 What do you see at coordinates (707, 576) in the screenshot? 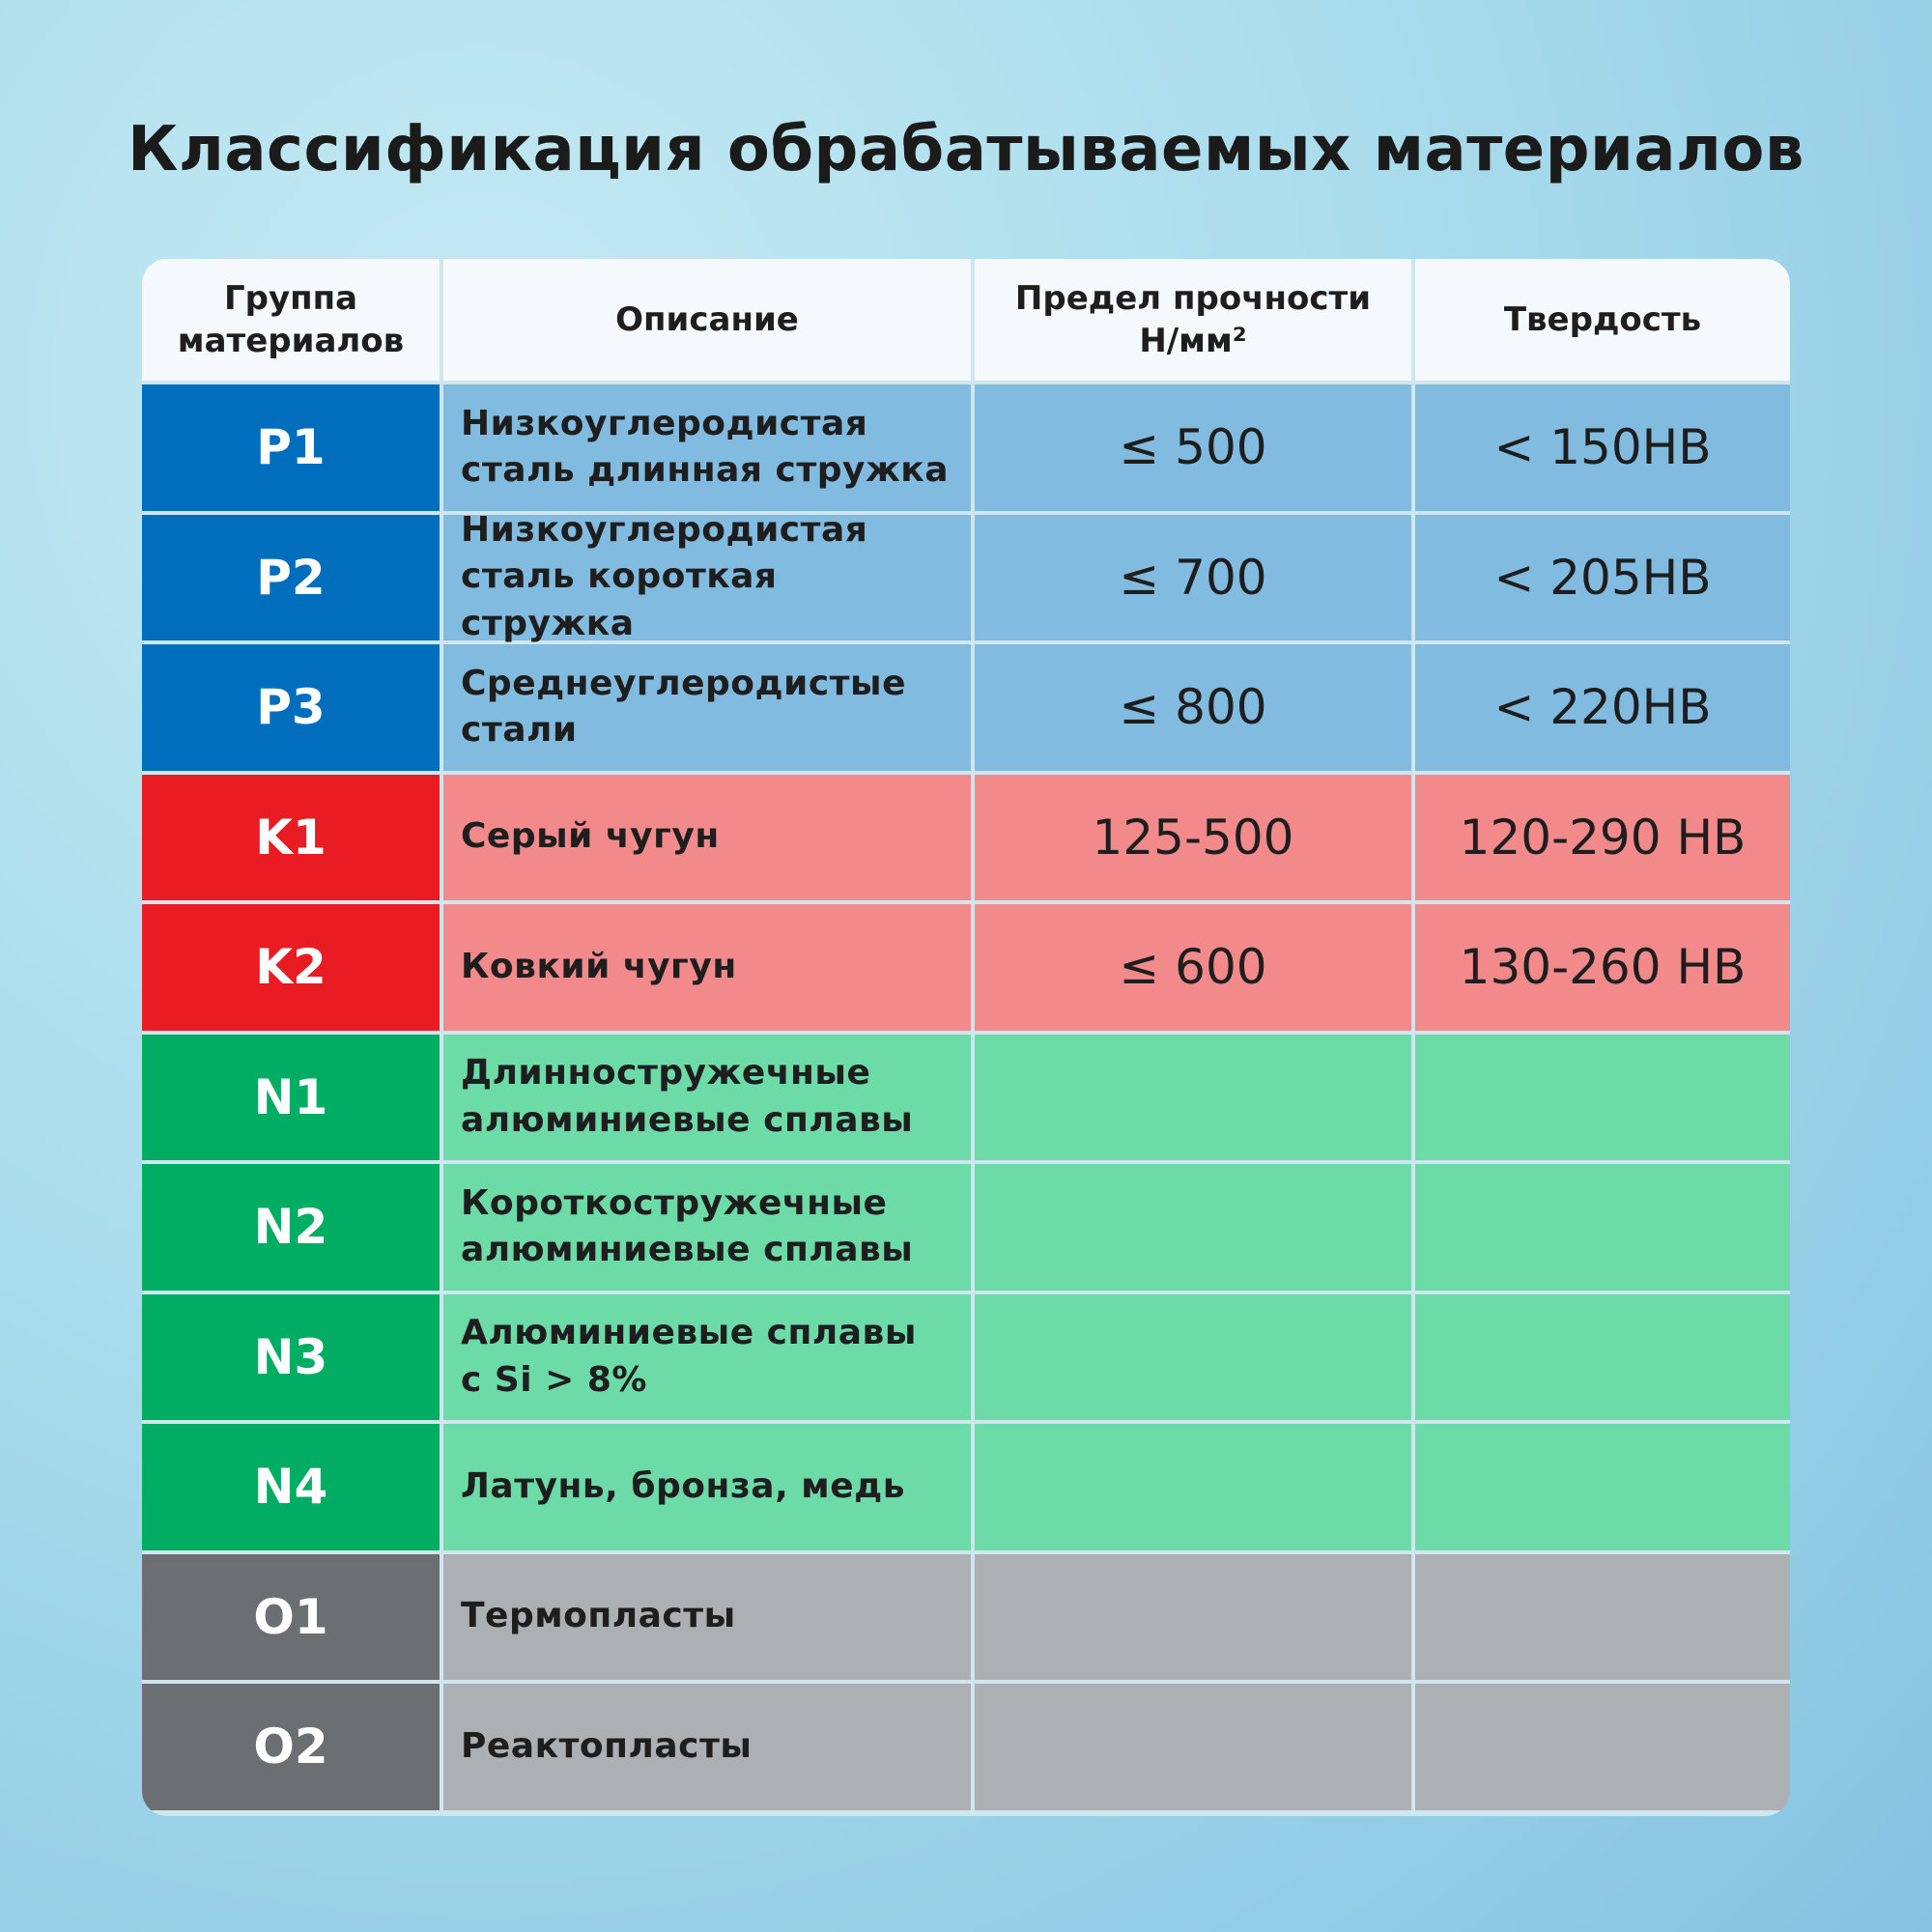
I see `description-cell: Низкоуглеродистая сталь короткая стружка` at bounding box center [707, 576].